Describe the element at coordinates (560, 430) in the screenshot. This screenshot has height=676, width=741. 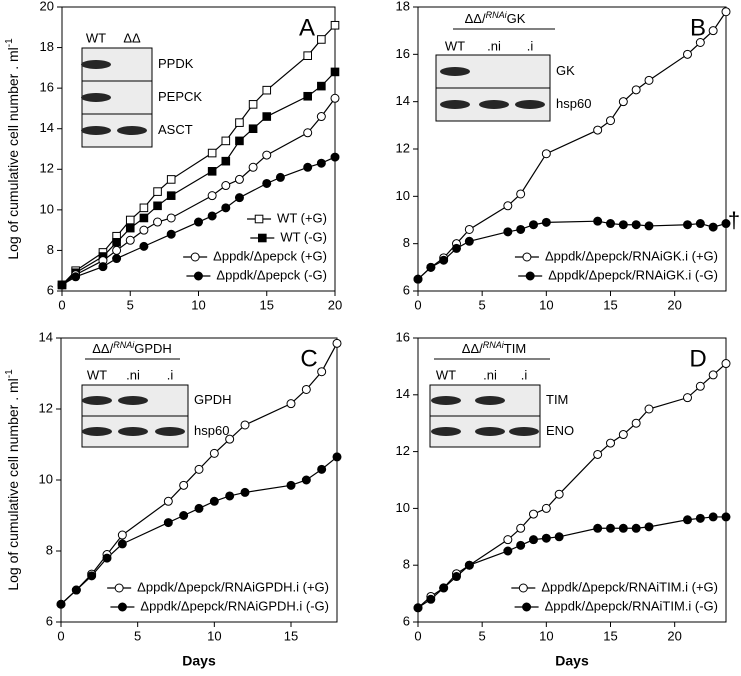
I see `protein-label: ENO` at that location.